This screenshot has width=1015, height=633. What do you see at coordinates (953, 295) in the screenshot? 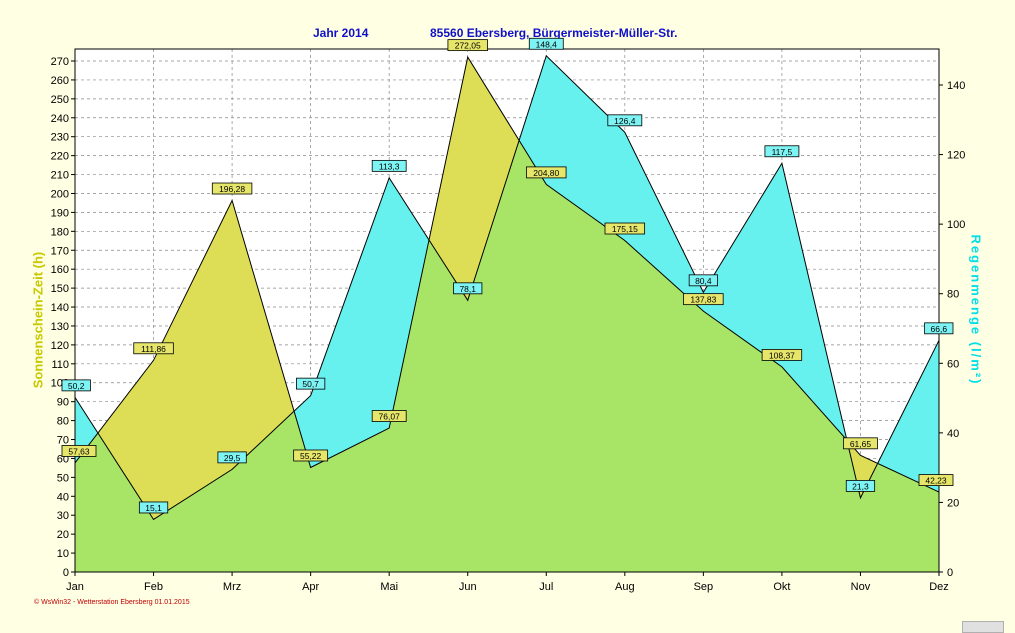
I see `y-right-tick-label: 80` at bounding box center [953, 295].